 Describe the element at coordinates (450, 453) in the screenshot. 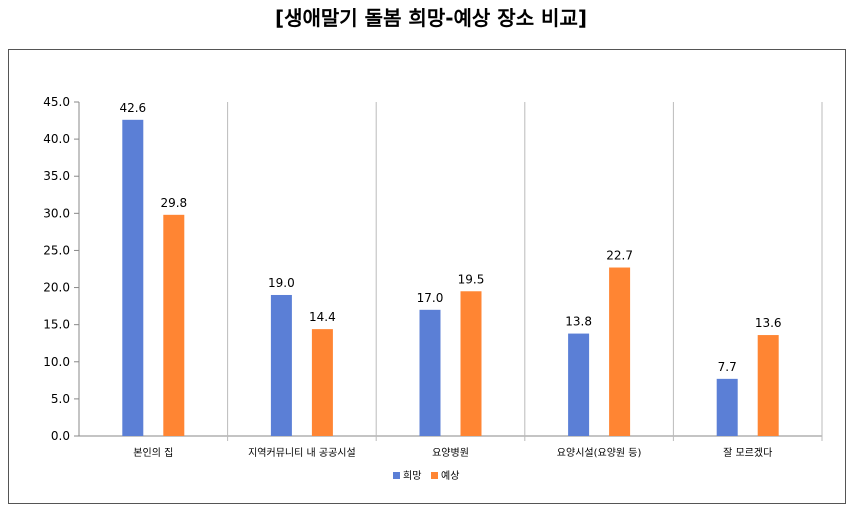

I see `category-label: 요양병원` at that location.